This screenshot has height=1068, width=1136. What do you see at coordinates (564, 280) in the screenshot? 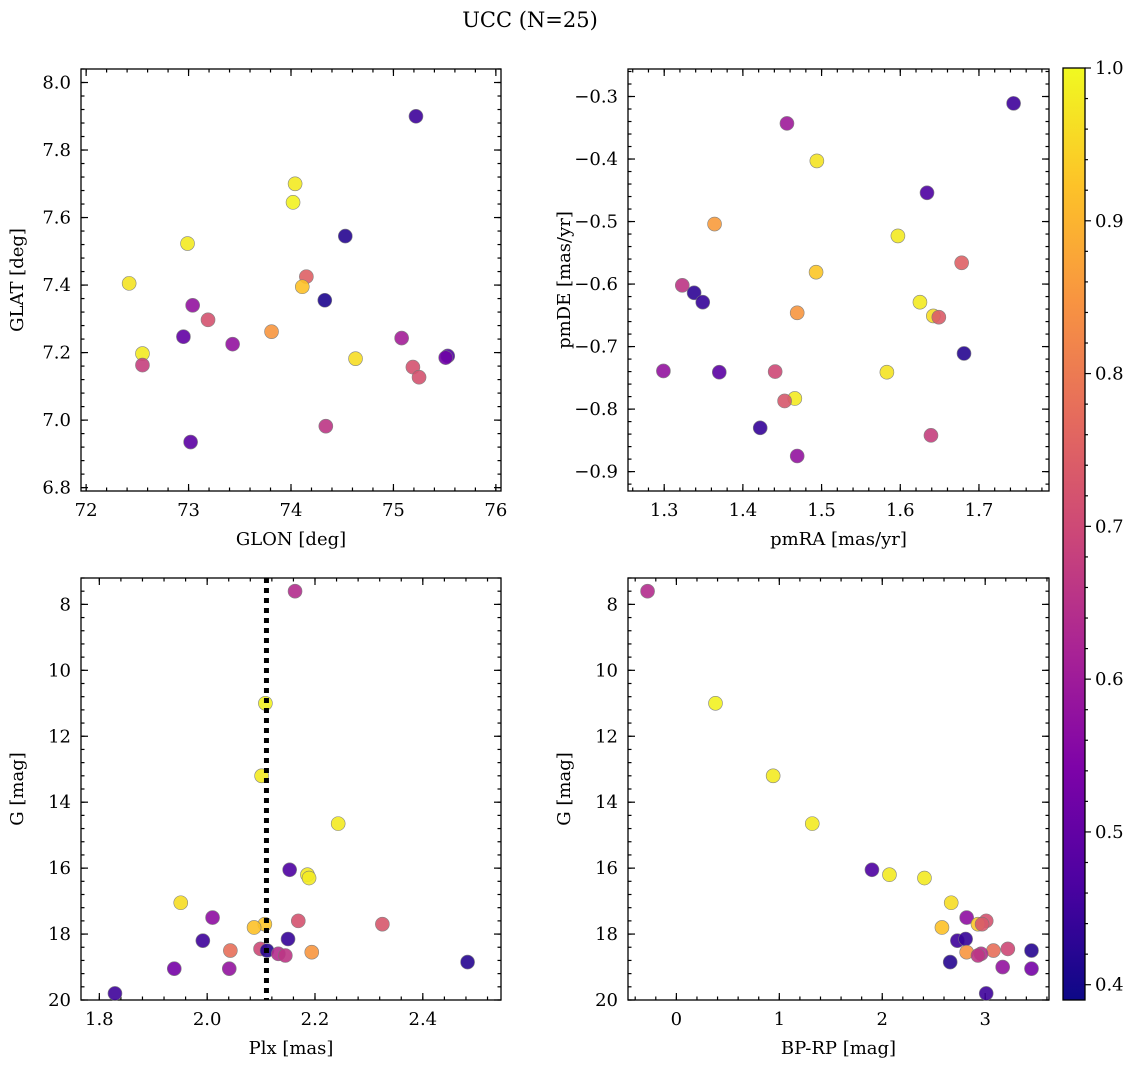
I see `y-axis-label: pmDE [mas/yr]` at bounding box center [564, 280].